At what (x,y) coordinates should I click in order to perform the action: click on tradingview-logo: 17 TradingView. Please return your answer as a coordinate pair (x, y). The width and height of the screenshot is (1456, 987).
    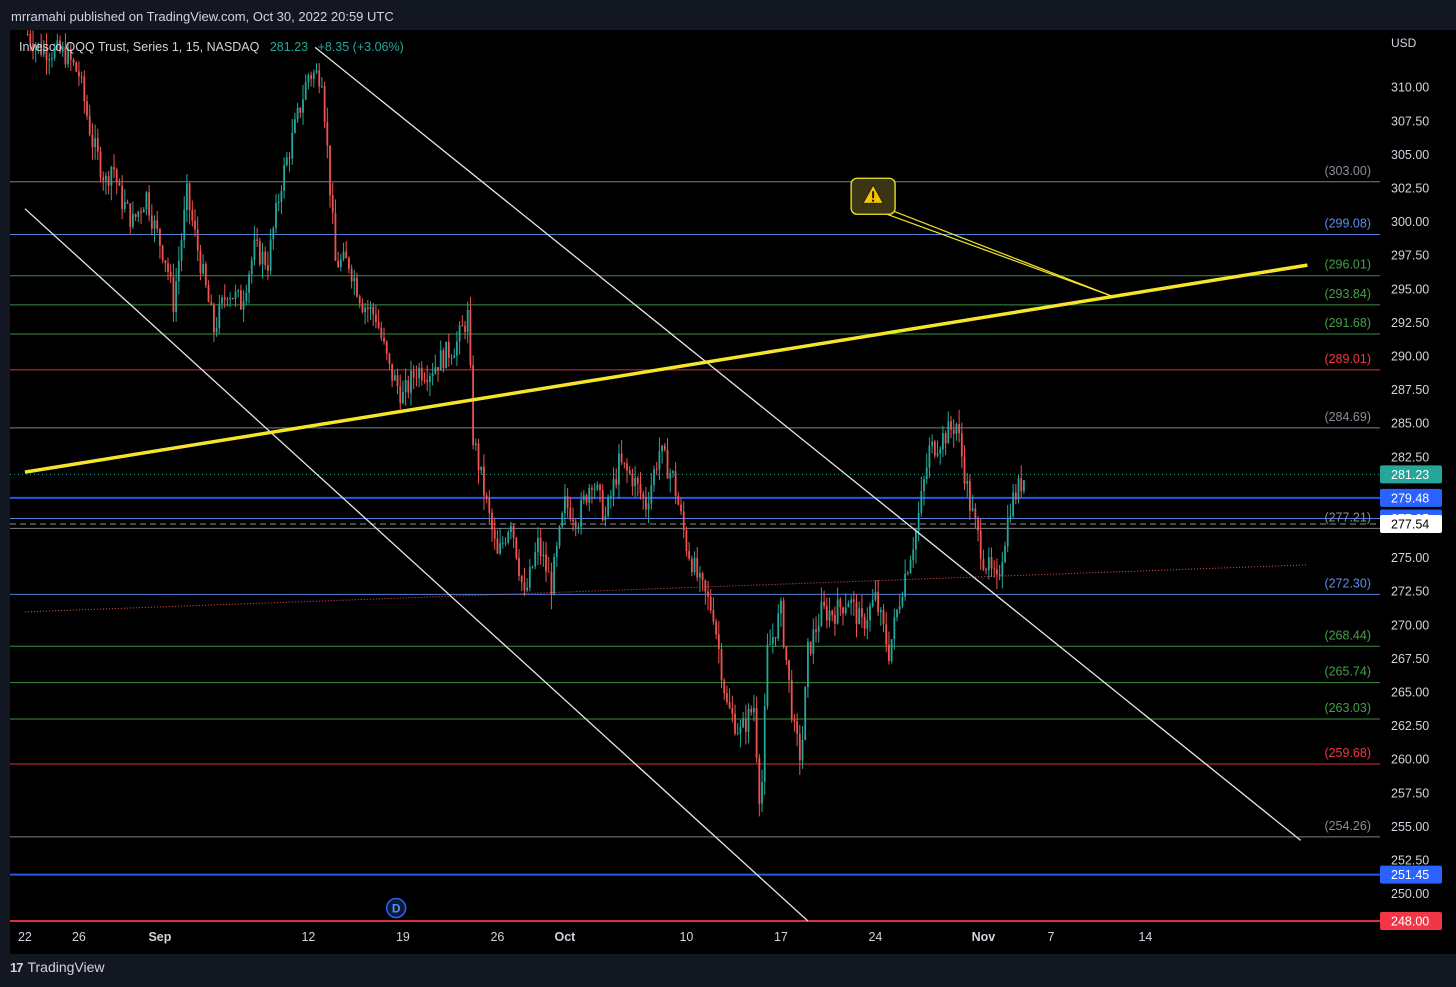
    Looking at the image, I should click on (57, 967).